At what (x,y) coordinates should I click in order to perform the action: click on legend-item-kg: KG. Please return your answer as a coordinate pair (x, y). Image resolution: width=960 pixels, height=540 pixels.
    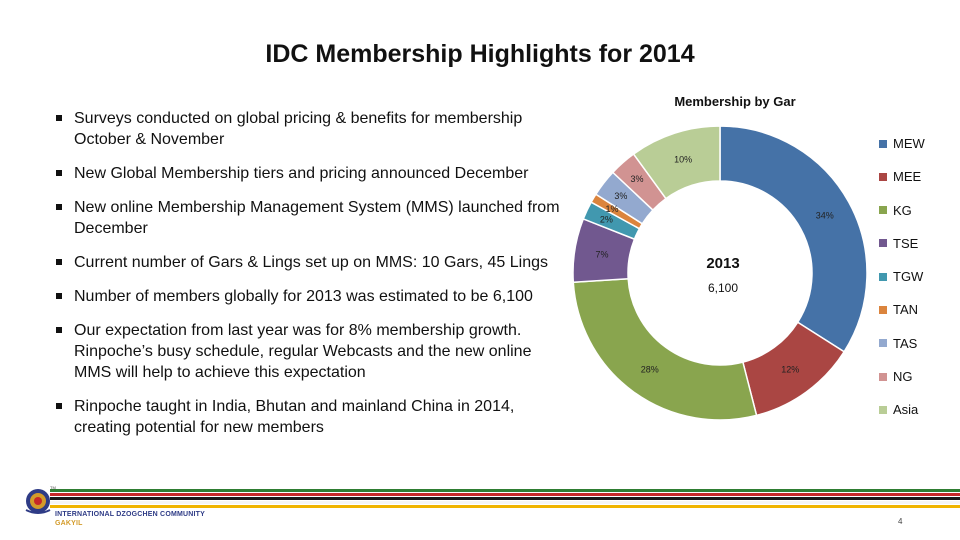
    Looking at the image, I should click on (902, 217).